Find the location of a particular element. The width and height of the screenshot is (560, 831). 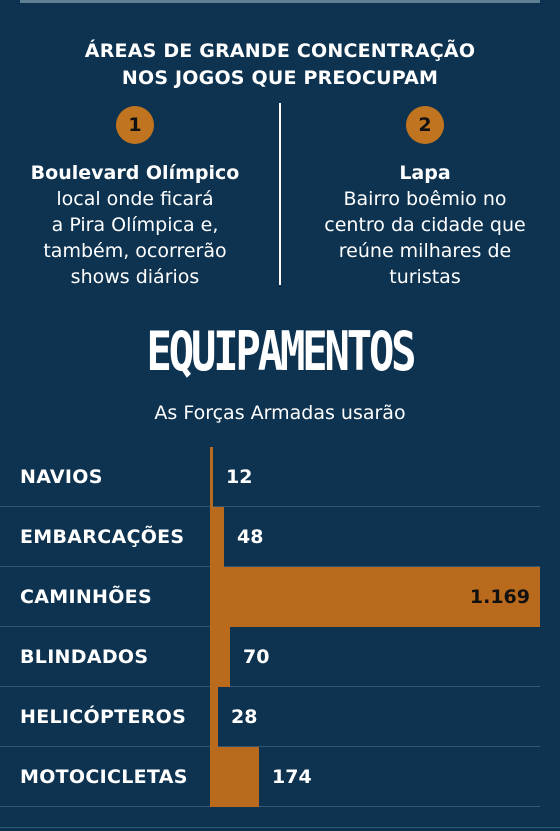

chart-title: EQUIPAMENTOS is located at coordinates (281, 351).